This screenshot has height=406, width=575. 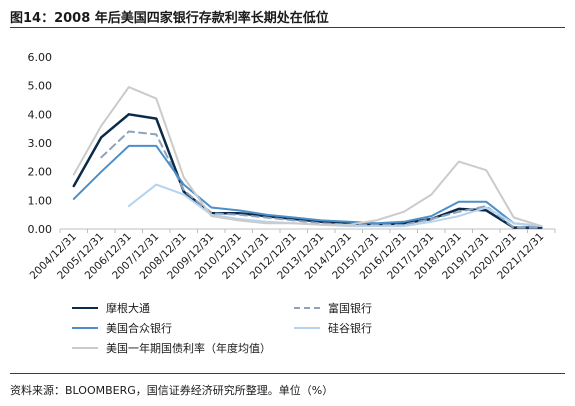 I want to click on legend-item-jpmorgan: 摩根大通, so click(x=111, y=308).